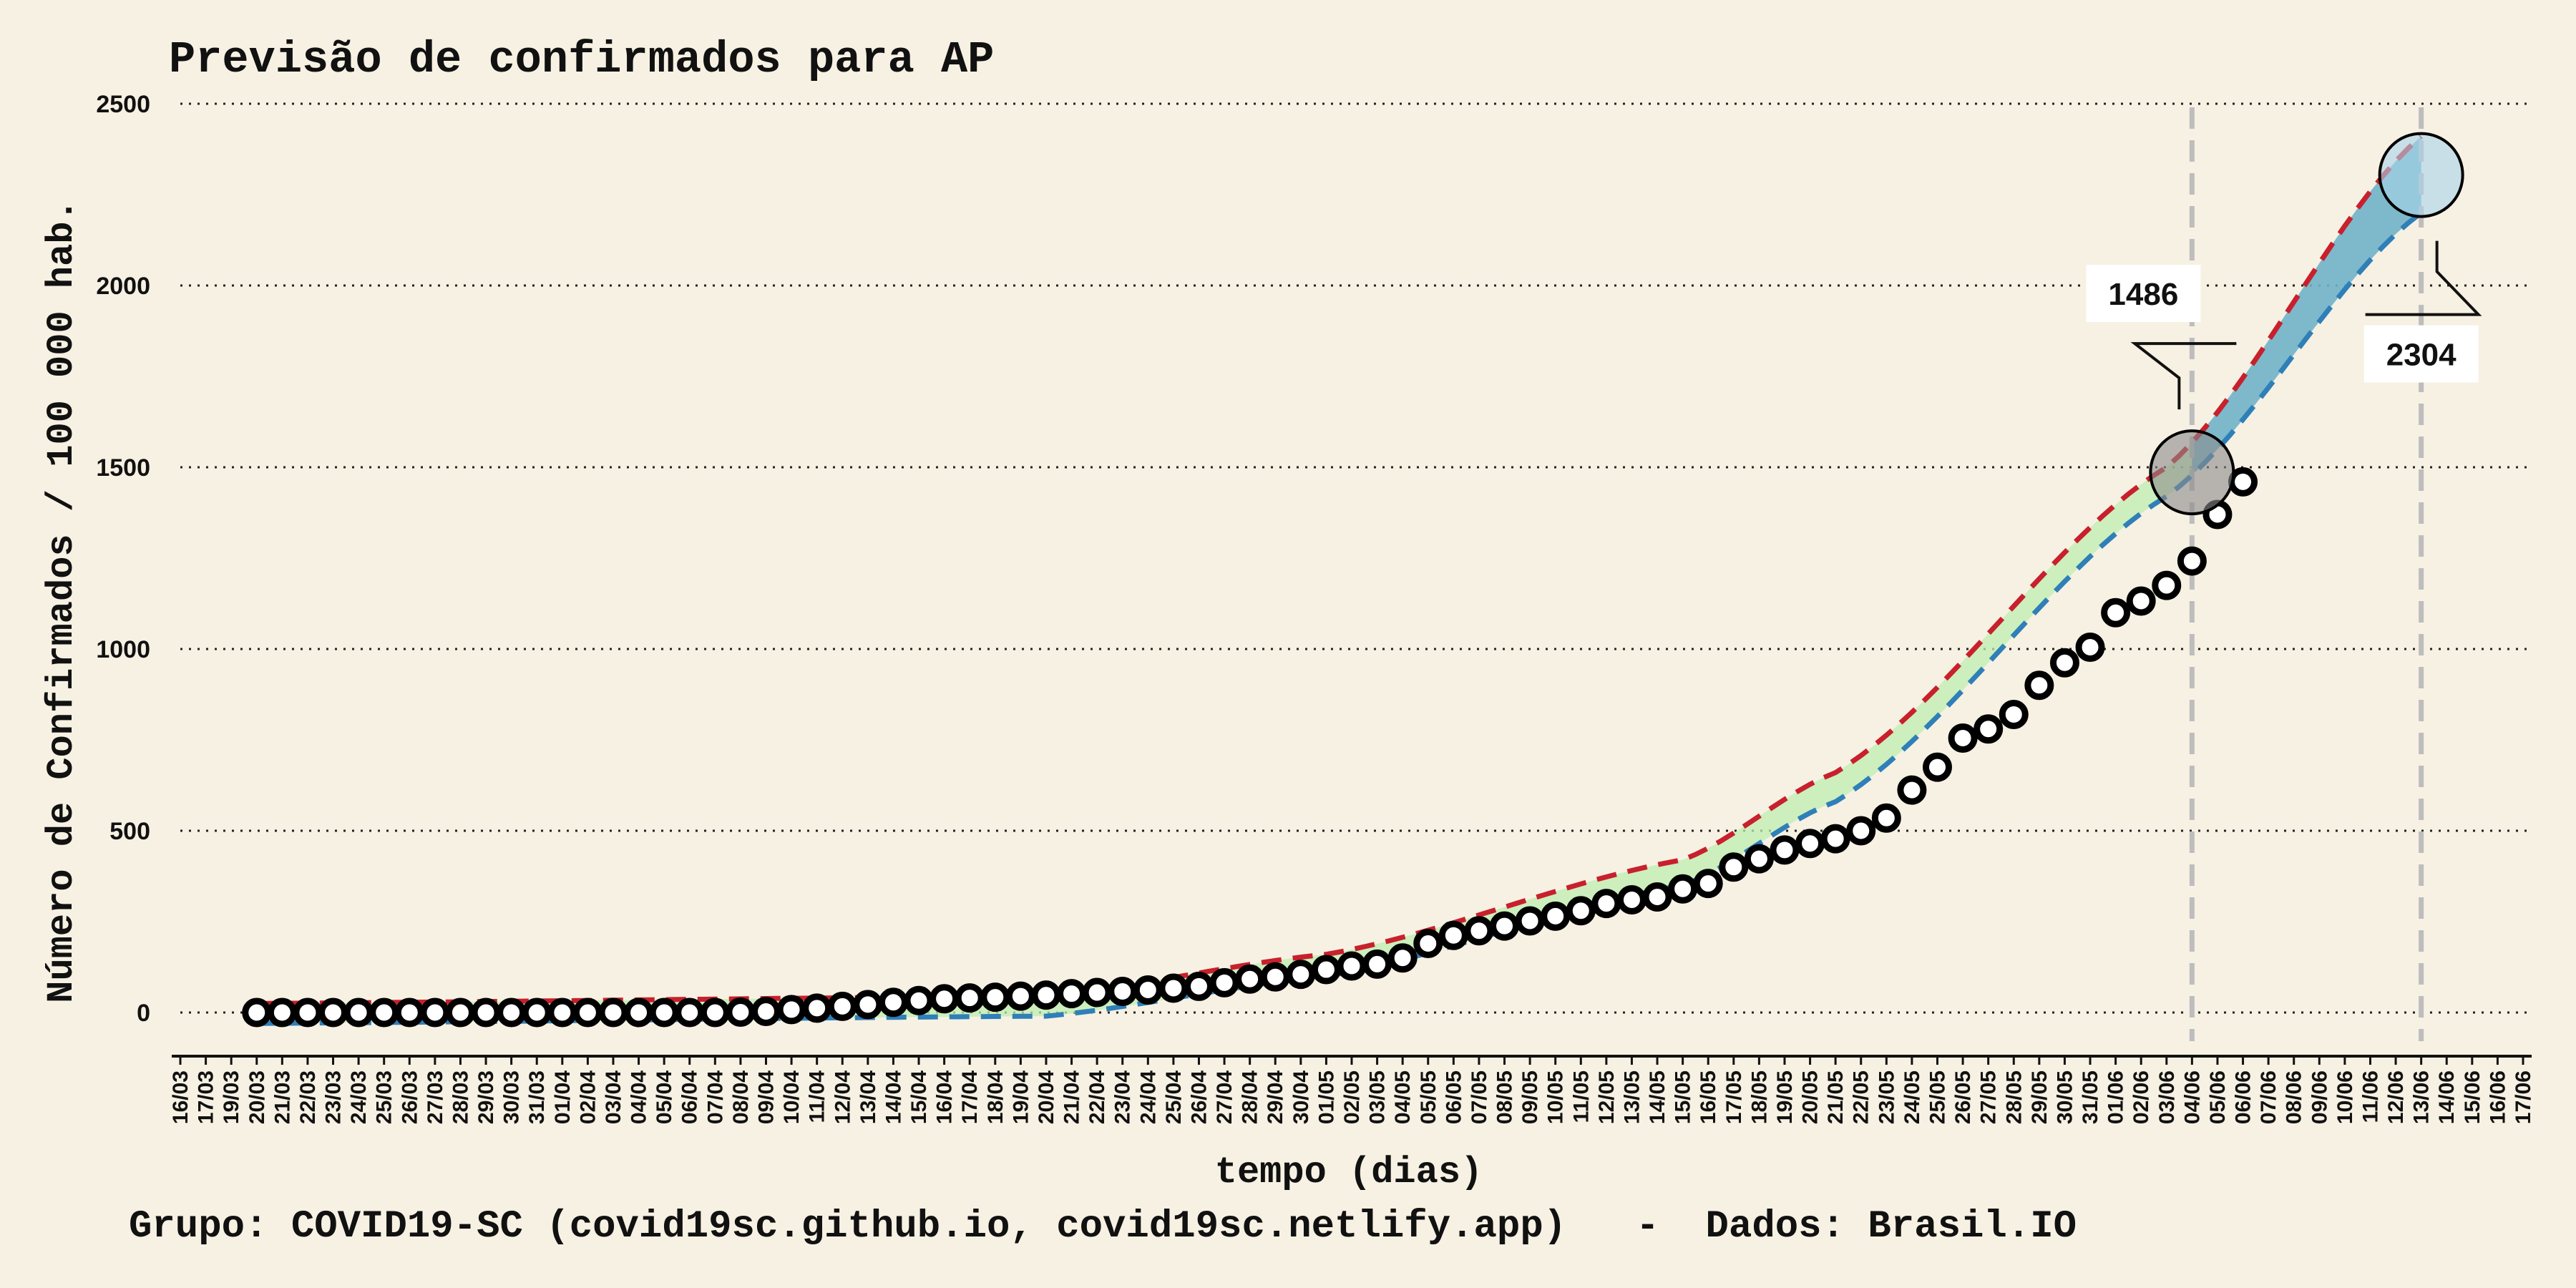  I want to click on y-tick-2500: 2500, so click(123, 104).